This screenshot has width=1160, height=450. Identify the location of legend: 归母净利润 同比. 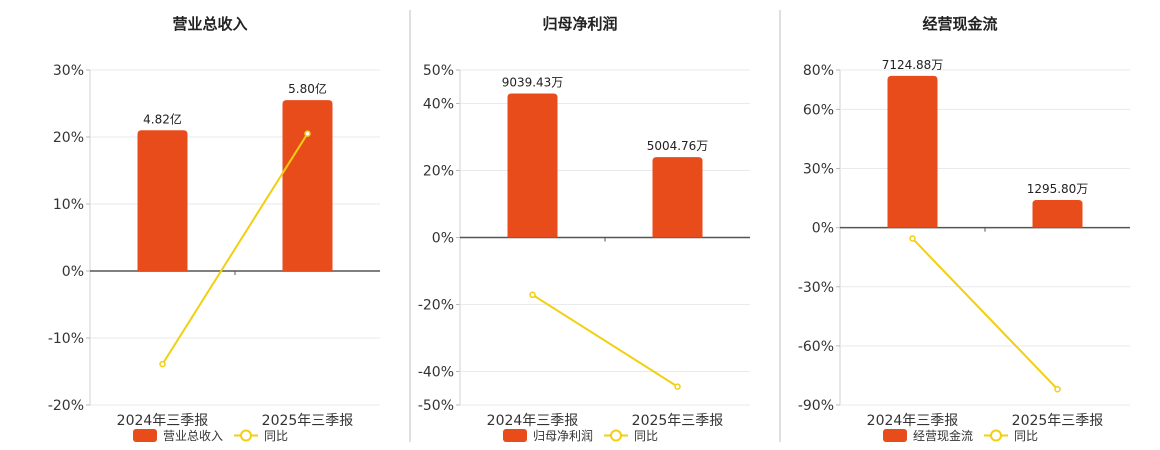
(580, 436).